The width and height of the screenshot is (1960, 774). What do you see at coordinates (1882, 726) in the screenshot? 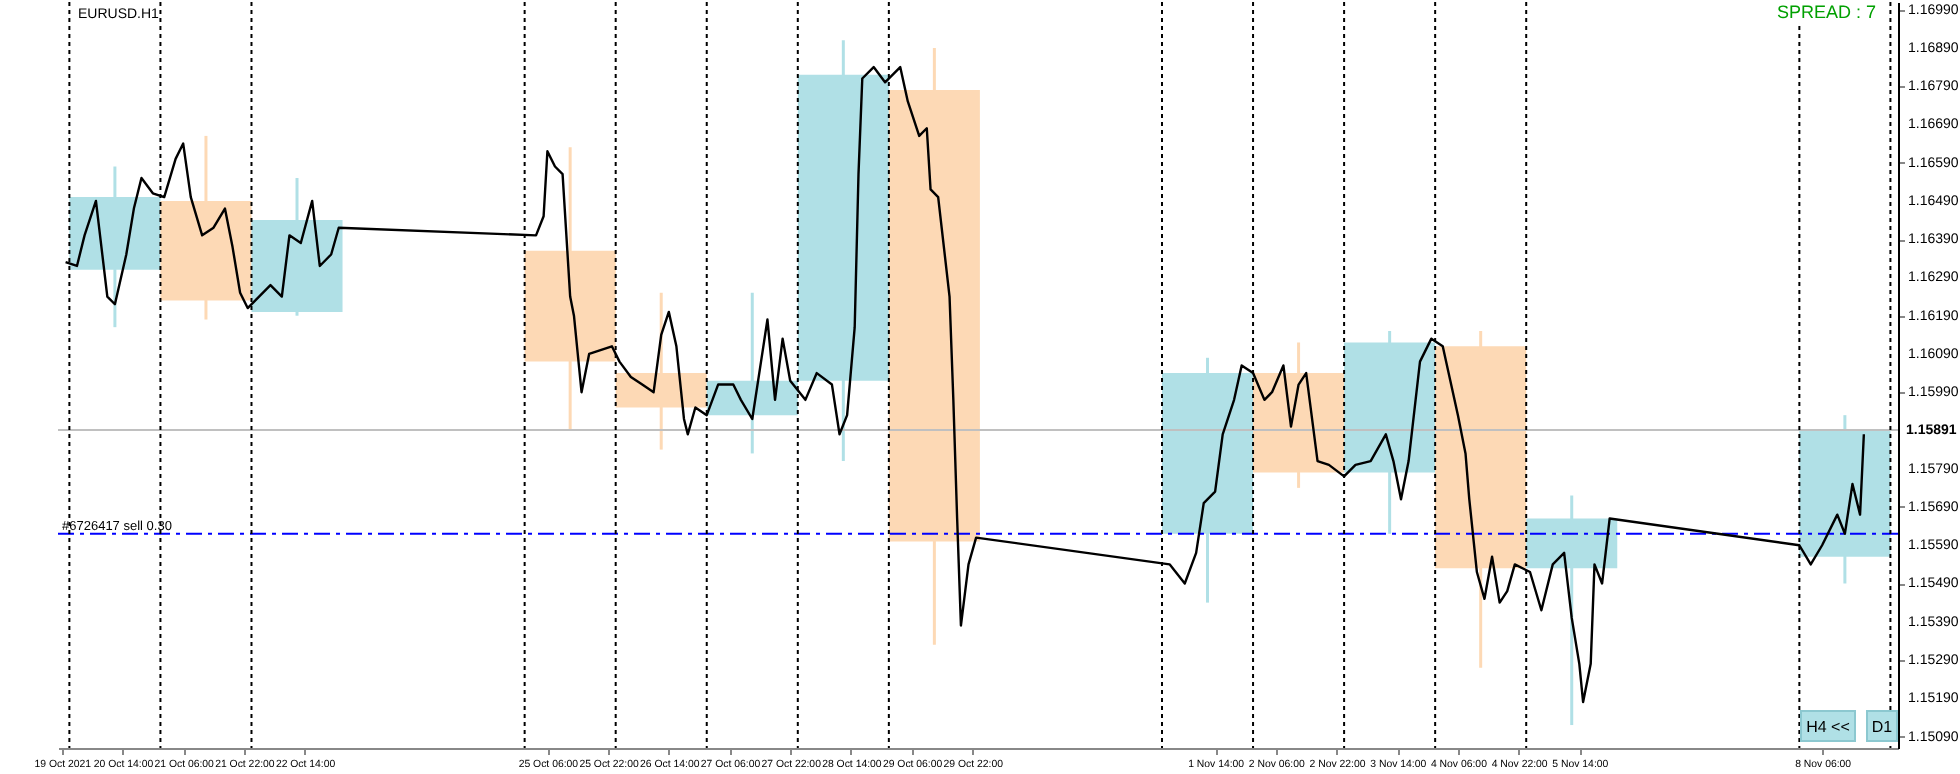
I see `timeframe-button: D1` at bounding box center [1882, 726].